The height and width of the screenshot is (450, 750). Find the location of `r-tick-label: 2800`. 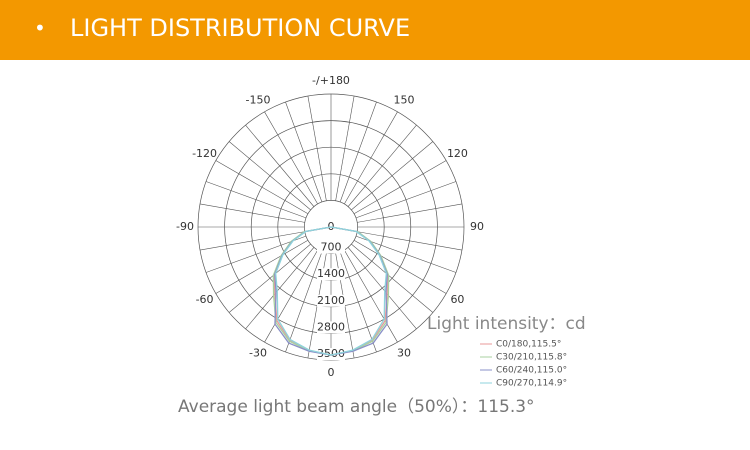

r-tick-label: 2800 is located at coordinates (331, 326).